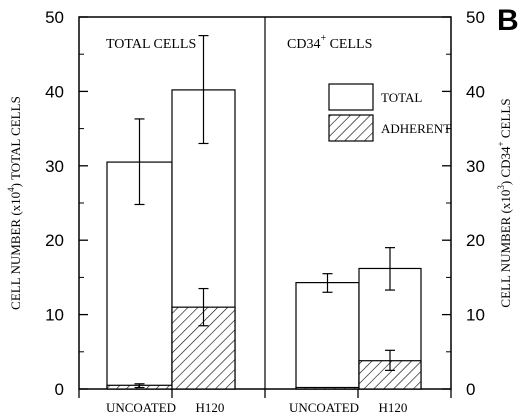 The width and height of the screenshot is (520, 418). What do you see at coordinates (475, 91) in the screenshot?
I see `y-tick-label-right: 40` at bounding box center [475, 91].